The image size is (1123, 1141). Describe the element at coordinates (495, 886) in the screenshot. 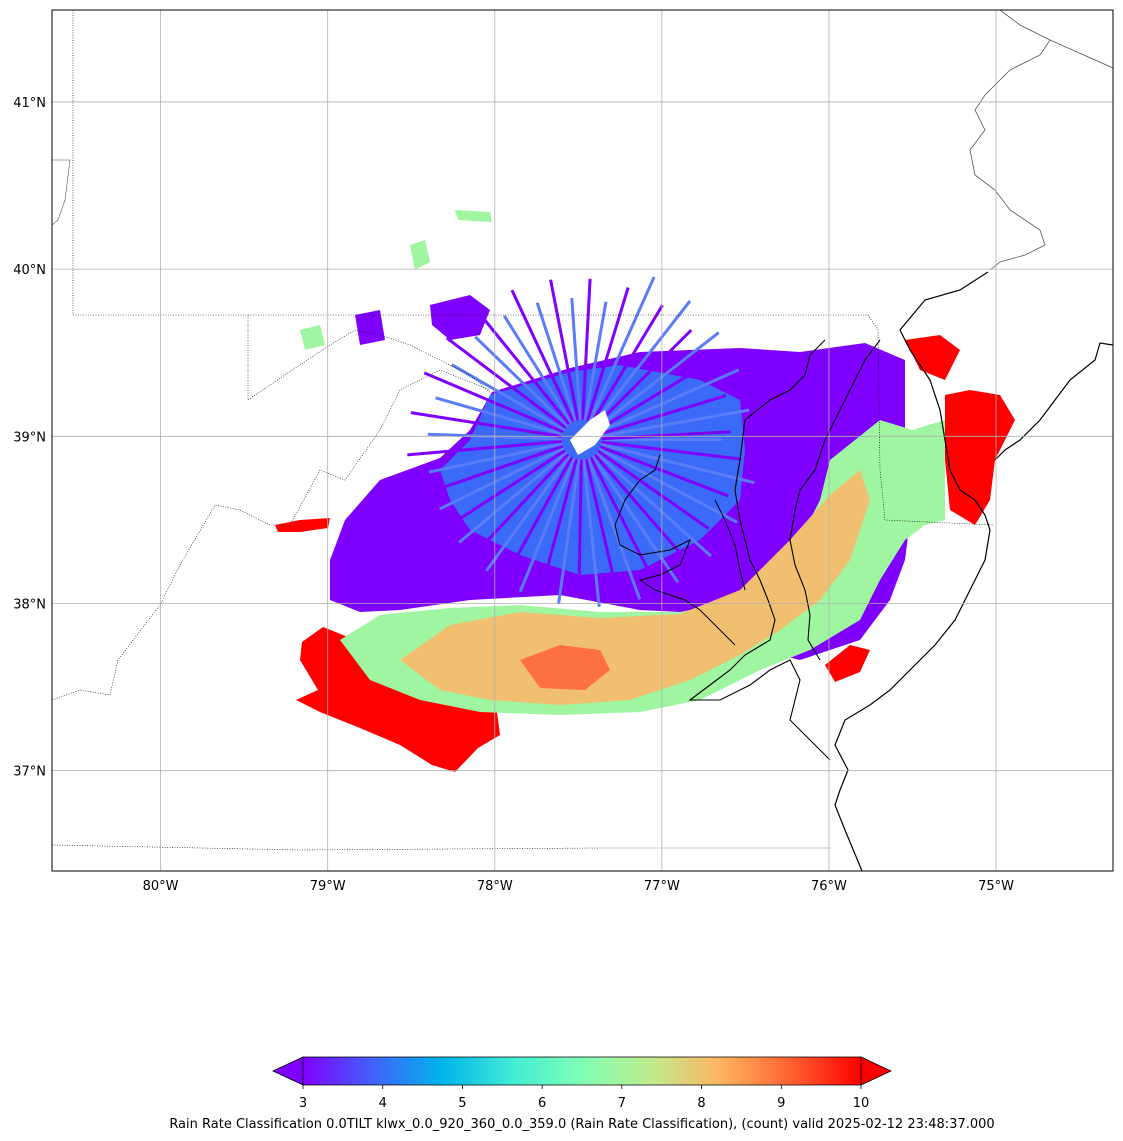

I see `lon-tick-label: 78°W` at that location.